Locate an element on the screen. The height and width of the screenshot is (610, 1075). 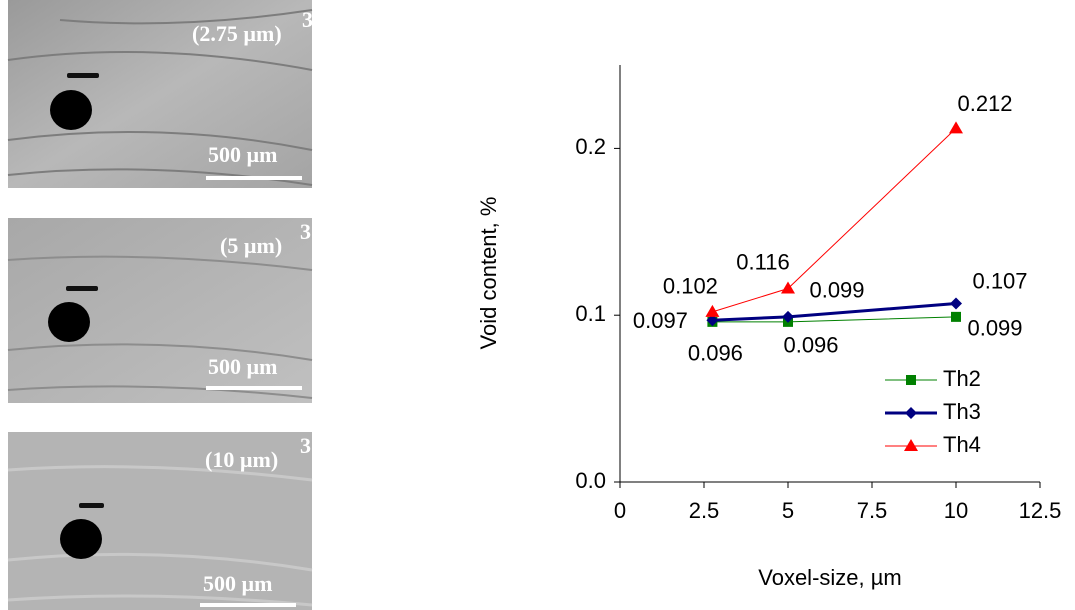
legend-label: Th3 is located at coordinates (962, 411).